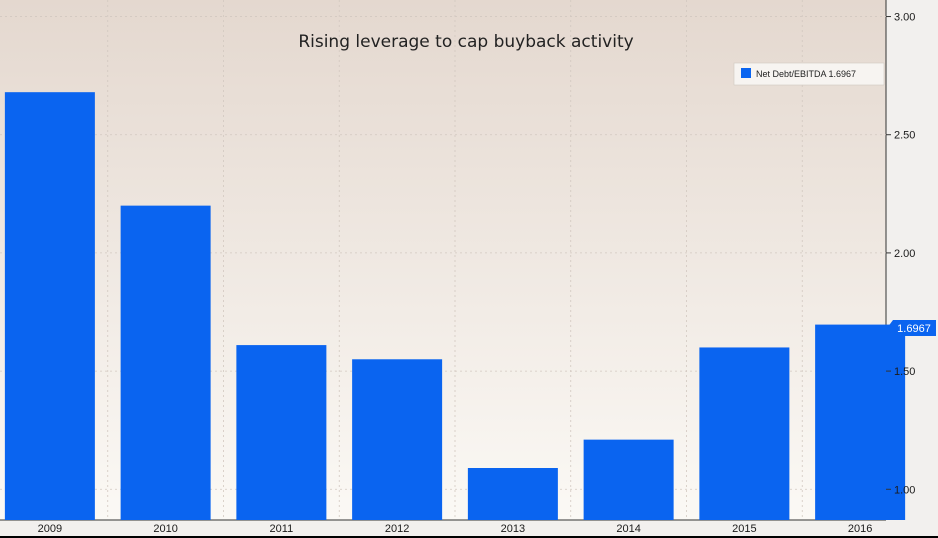 This screenshot has width=938, height=538. I want to click on last-value-tag, so click(911, 328).